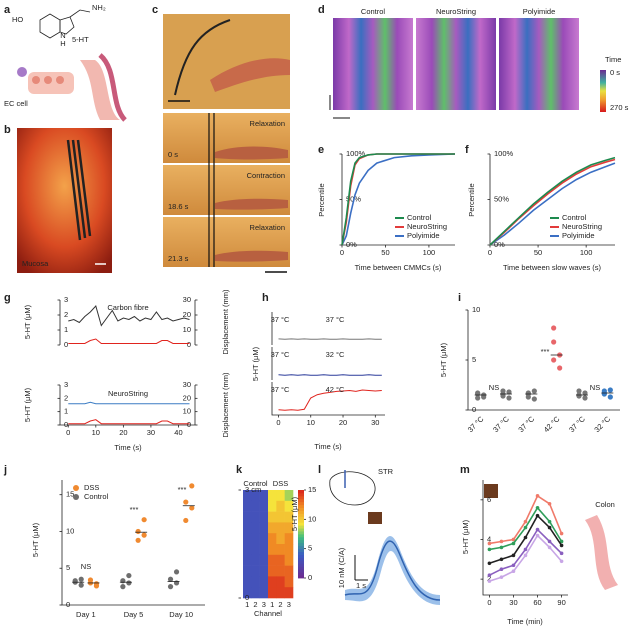 This screenshot has height=633, width=641. I want to click on legend-label: Control, so click(574, 217).